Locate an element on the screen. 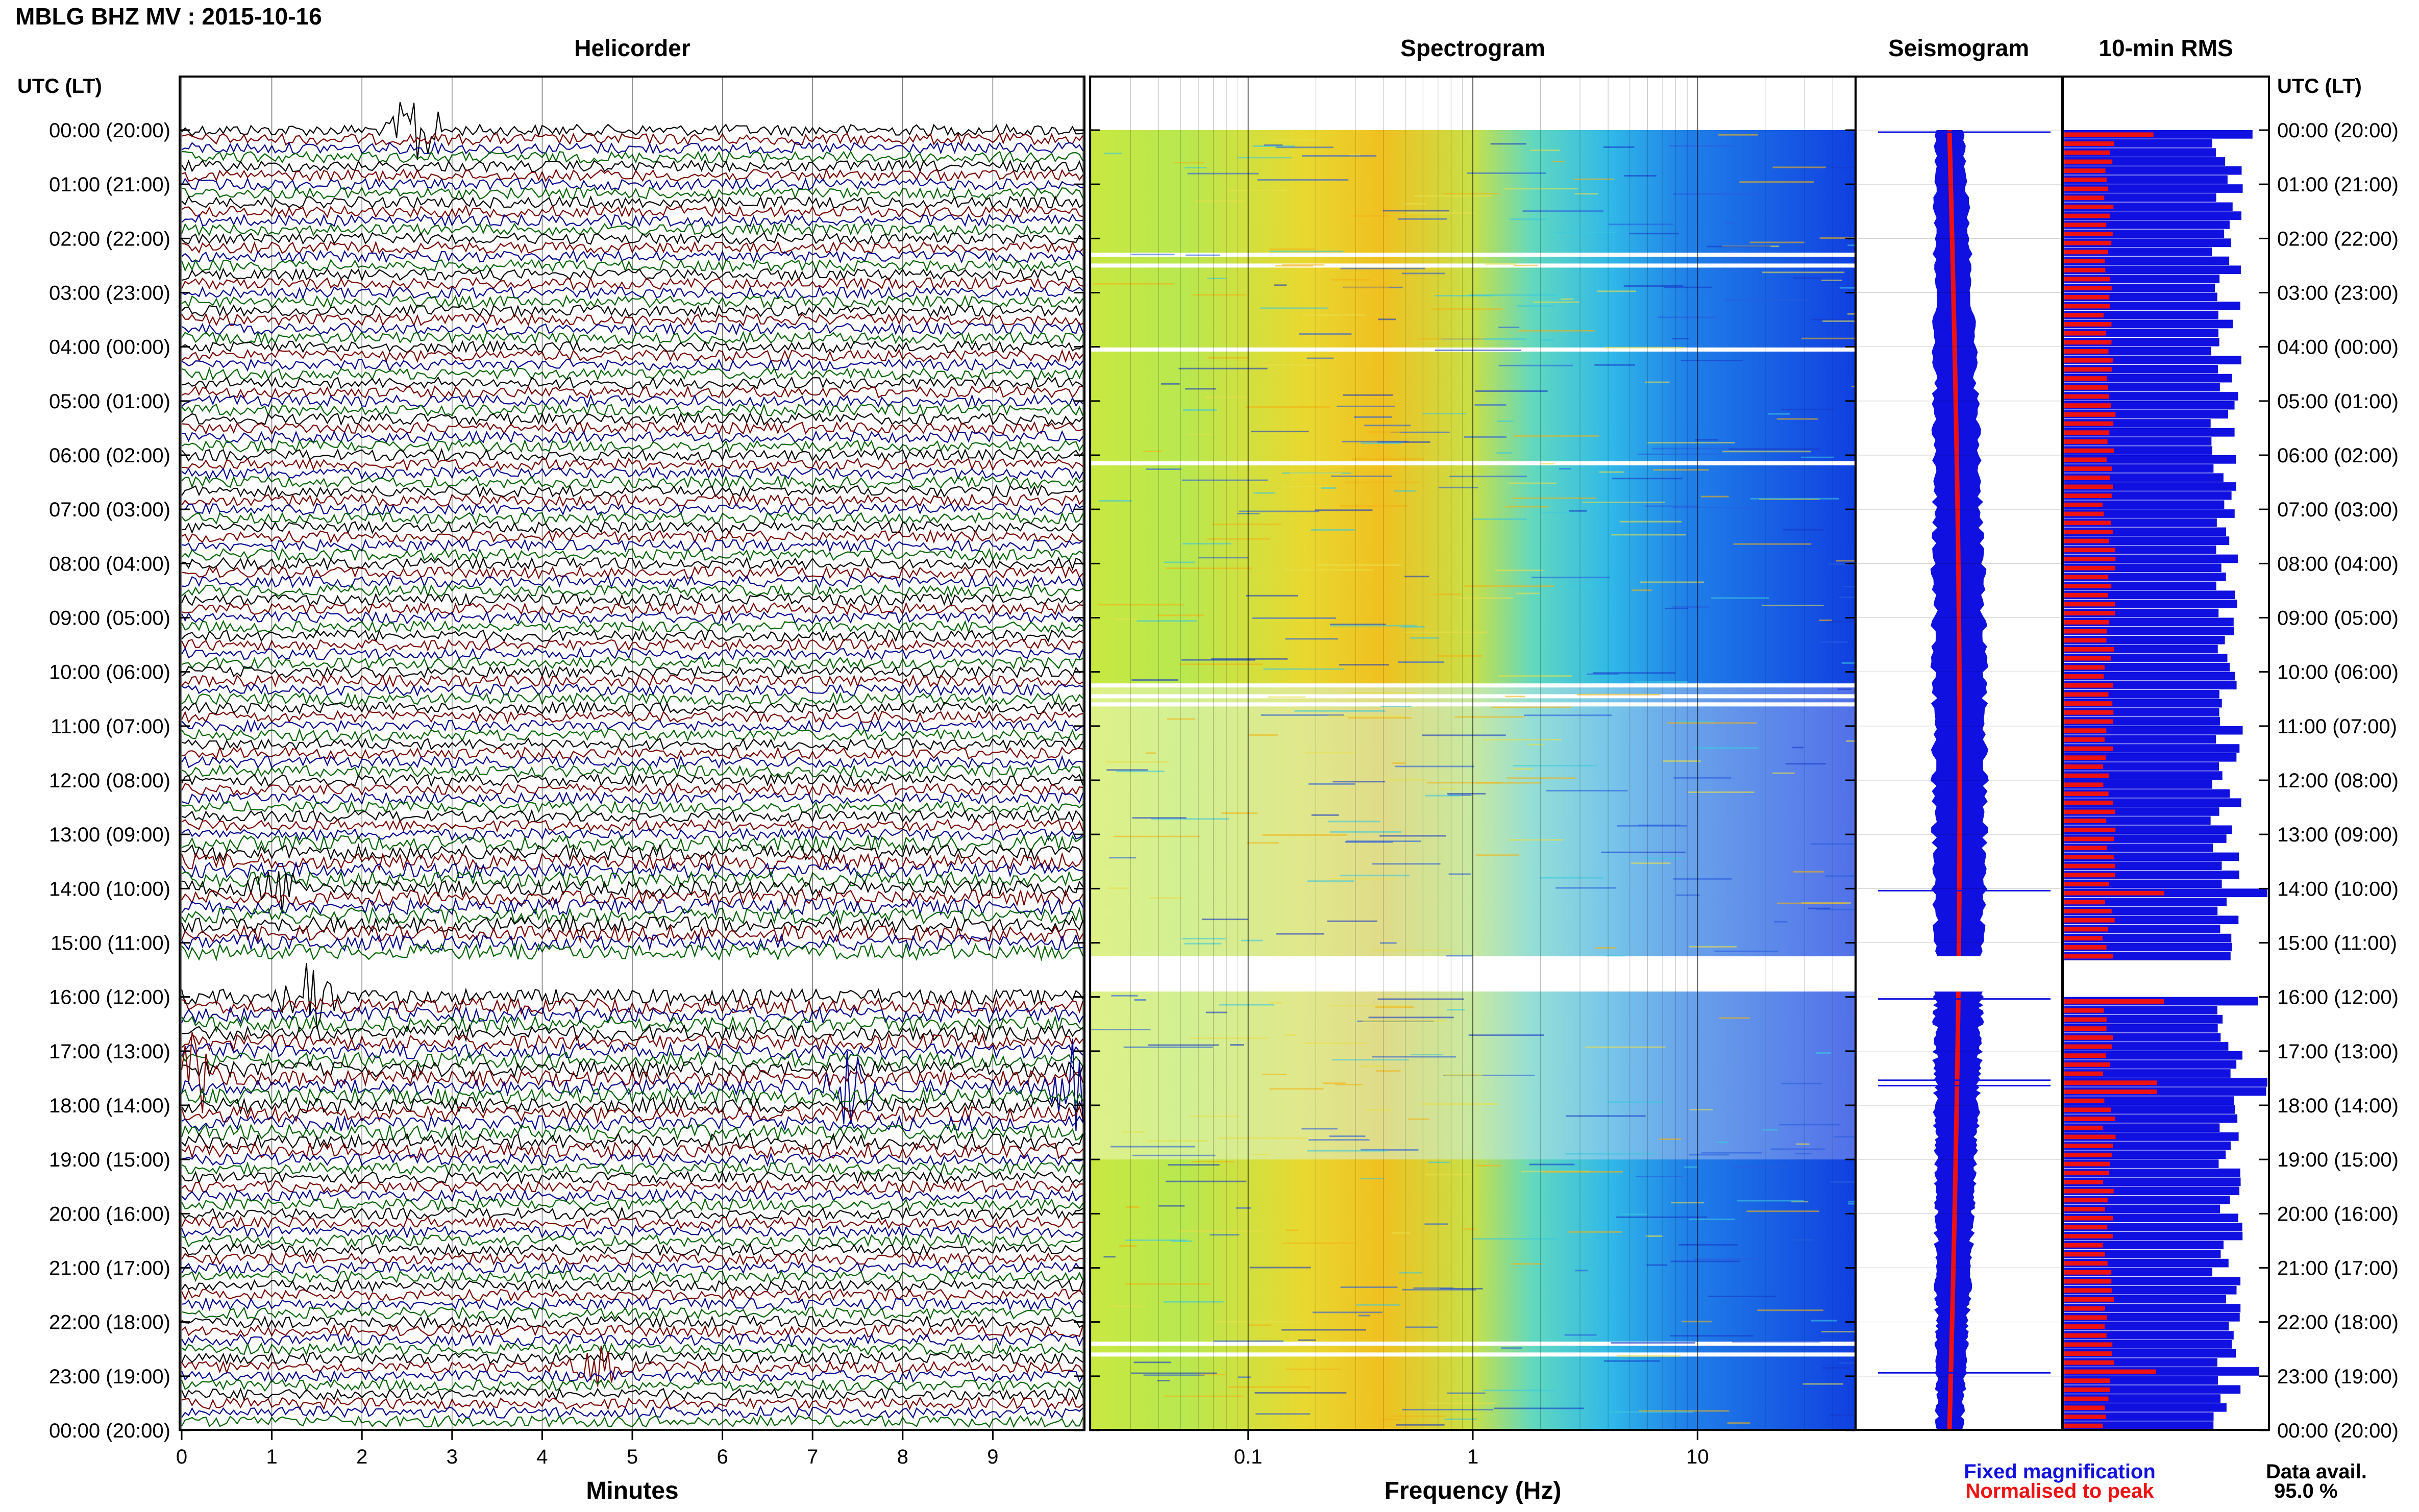 This screenshot has width=2419, height=1512. rms-bar-fixed is located at coordinates (2145, 1407).